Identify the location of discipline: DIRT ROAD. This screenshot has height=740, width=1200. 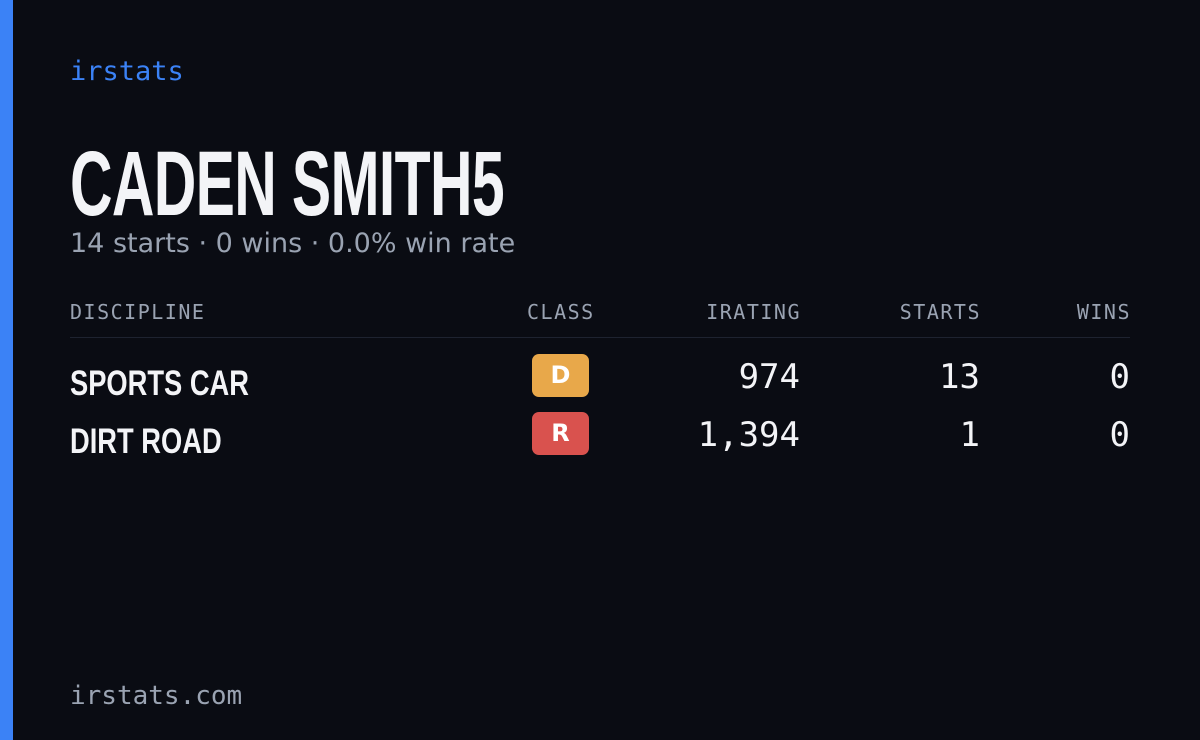
(146, 441).